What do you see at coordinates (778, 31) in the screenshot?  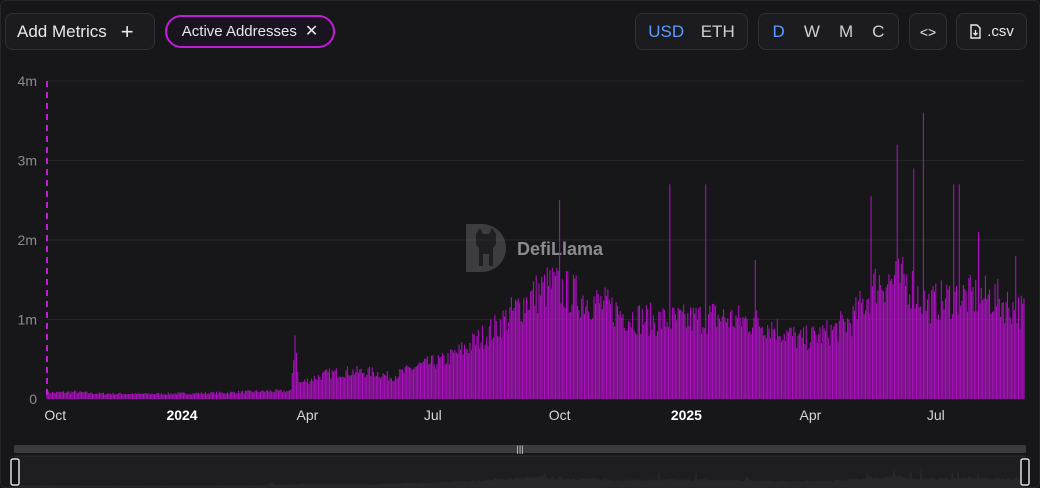 I see `interval-option-d: D` at bounding box center [778, 31].